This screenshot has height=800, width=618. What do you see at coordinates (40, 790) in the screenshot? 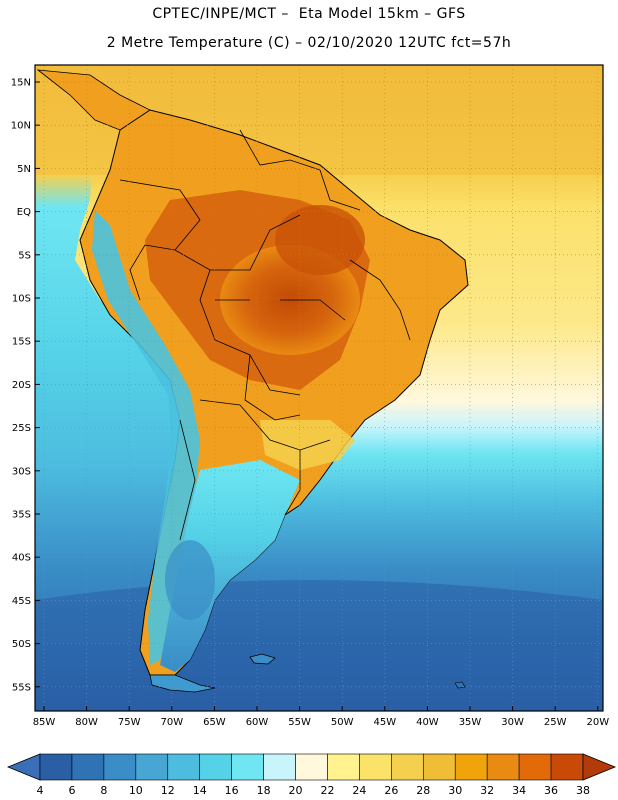
I see `colorbar-label: 4` at bounding box center [40, 790].